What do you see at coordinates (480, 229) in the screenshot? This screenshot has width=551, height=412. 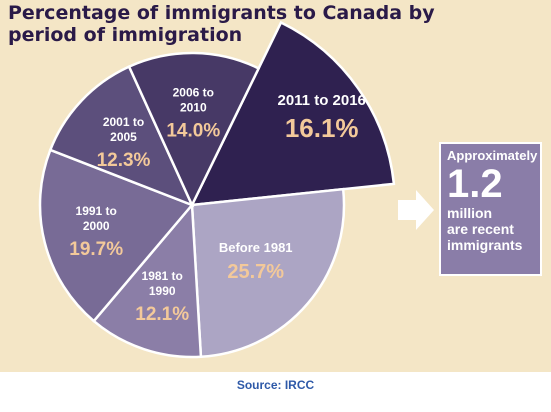 I see `callout-suffix-line2: are recent` at bounding box center [480, 229].